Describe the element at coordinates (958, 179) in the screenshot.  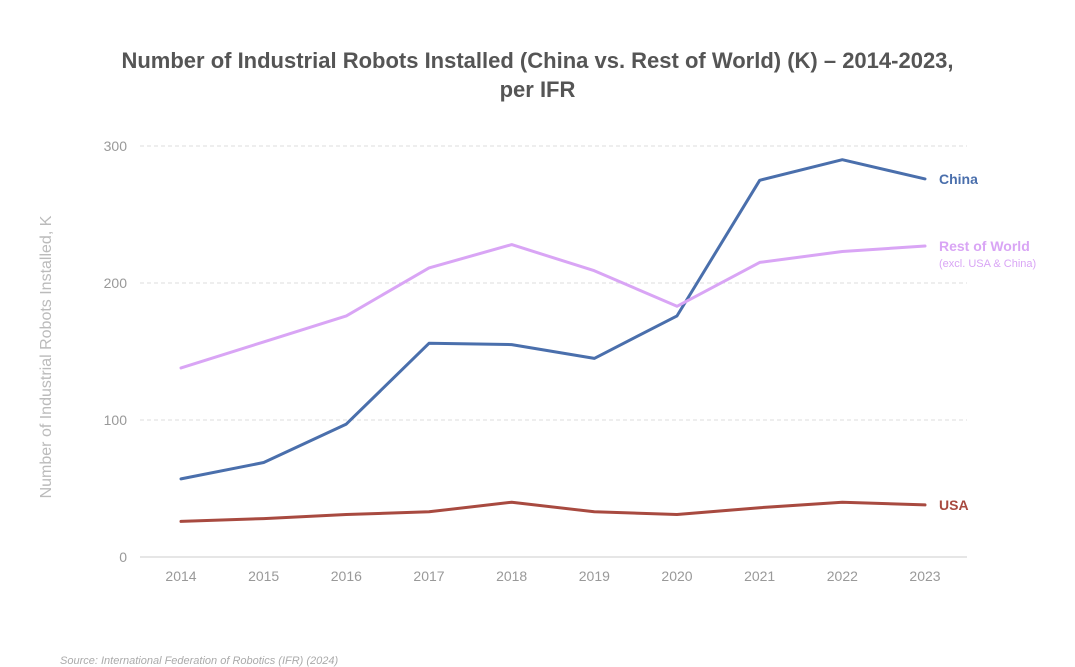
I see `series-label-china: China` at that location.